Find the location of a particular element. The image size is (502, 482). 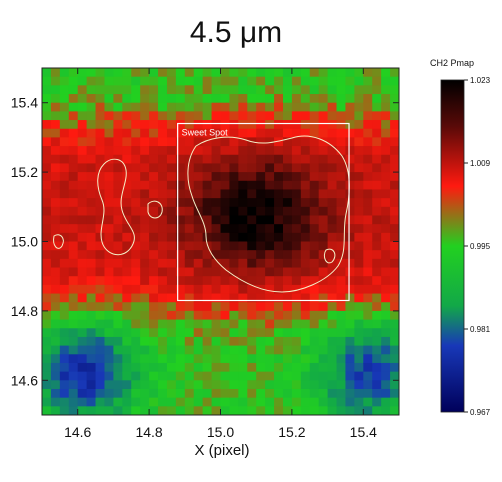

colorbar-tick-label: 1.009 is located at coordinates (480, 163).